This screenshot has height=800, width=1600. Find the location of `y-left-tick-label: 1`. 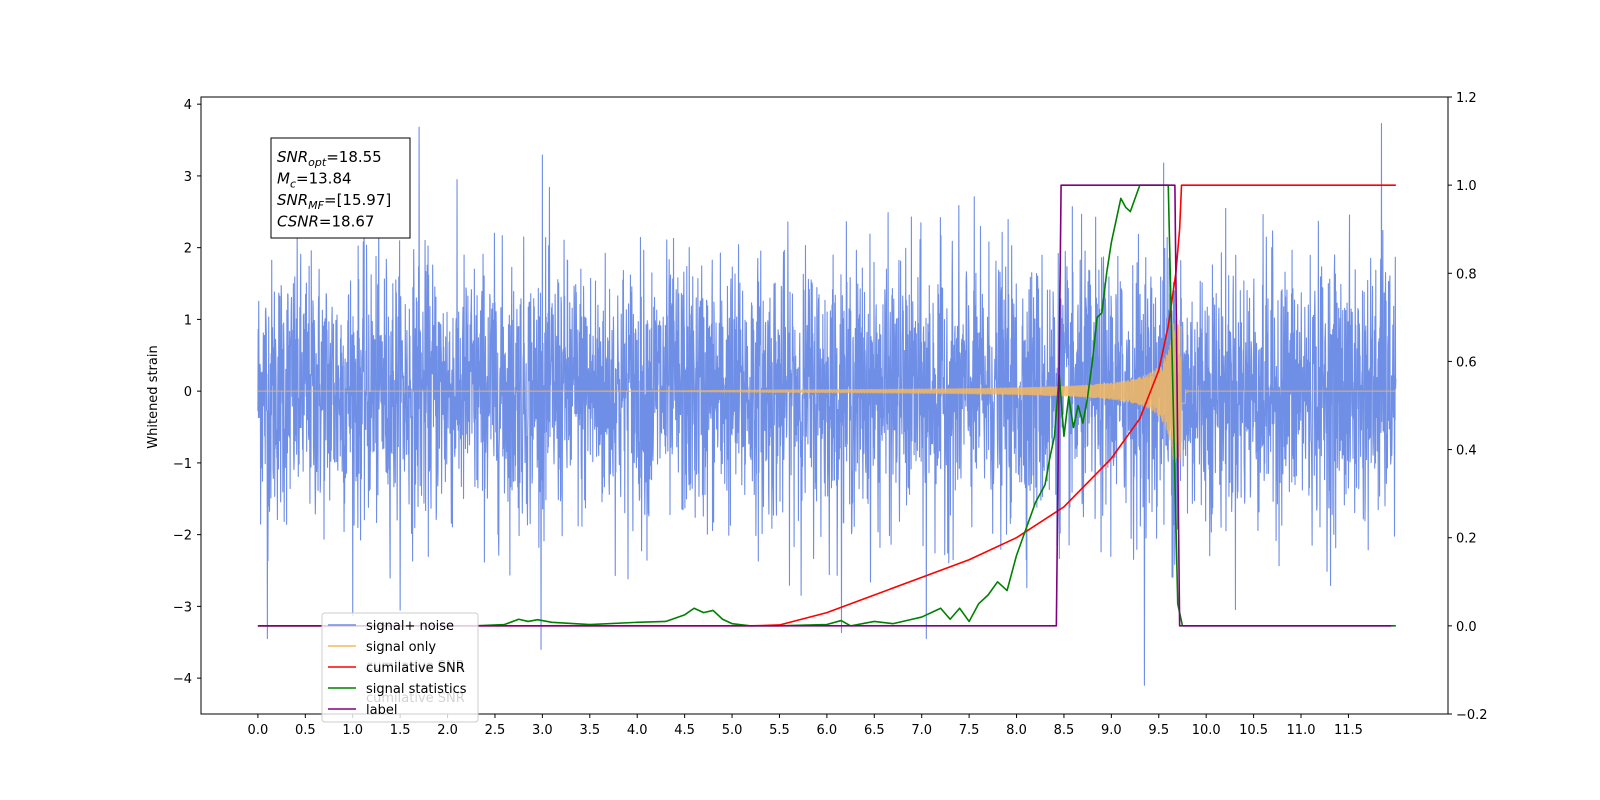

y-left-tick-label: 1 is located at coordinates (188, 320).